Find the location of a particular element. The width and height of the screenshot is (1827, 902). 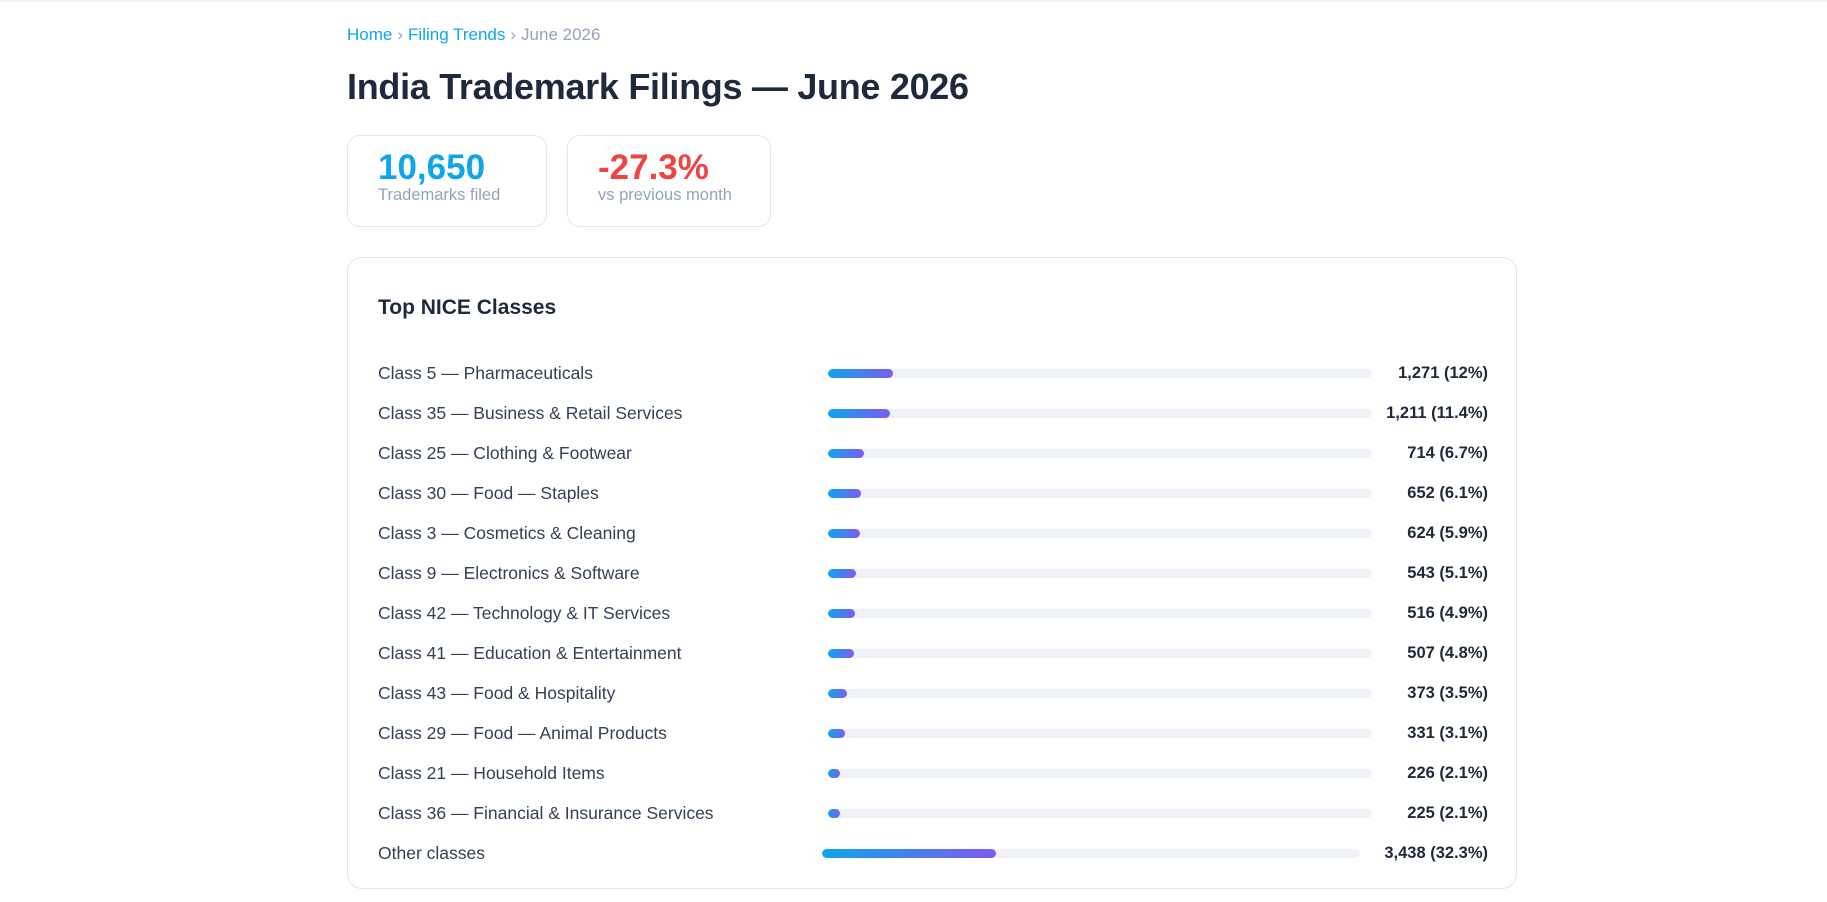

class-label: Class 43 — Food & Hospitality is located at coordinates (497, 693).